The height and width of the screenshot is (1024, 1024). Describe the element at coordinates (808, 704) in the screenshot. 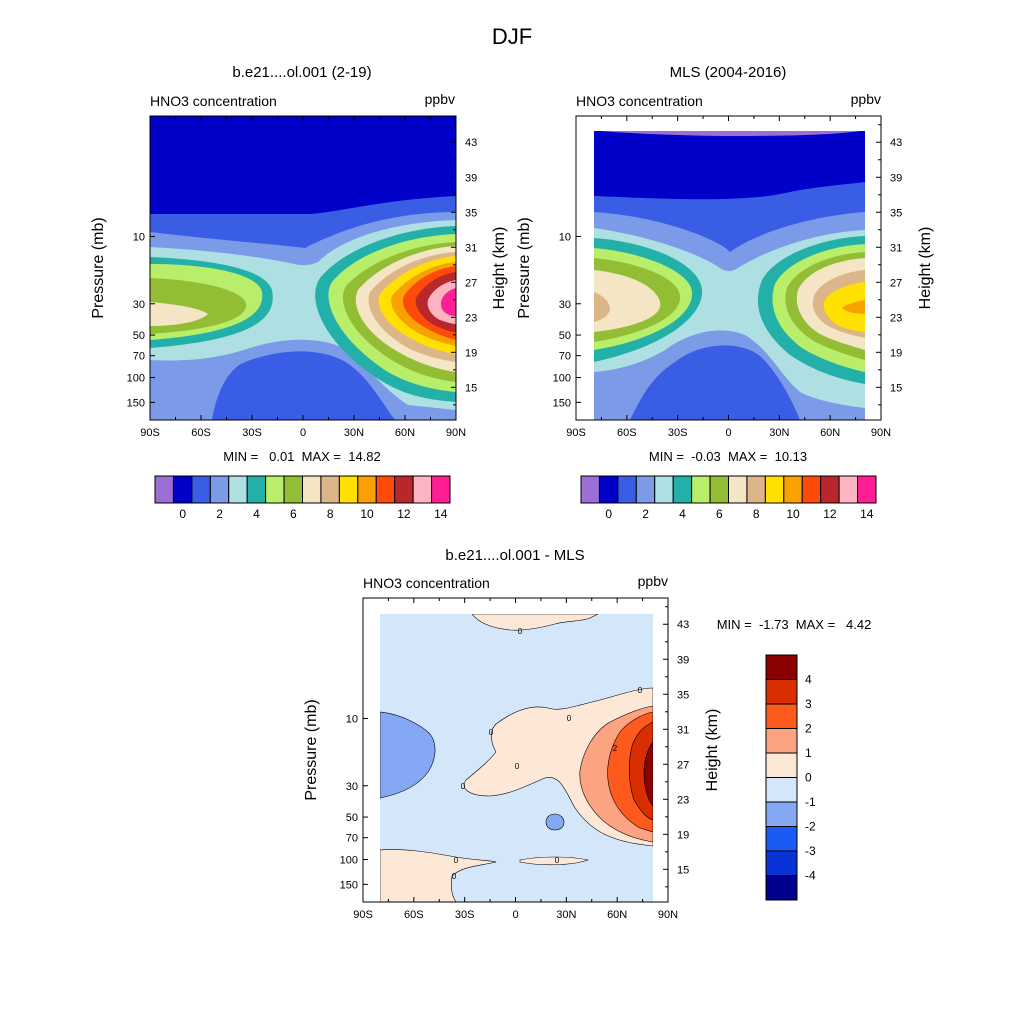

I see `colorbar-label: 3` at that location.